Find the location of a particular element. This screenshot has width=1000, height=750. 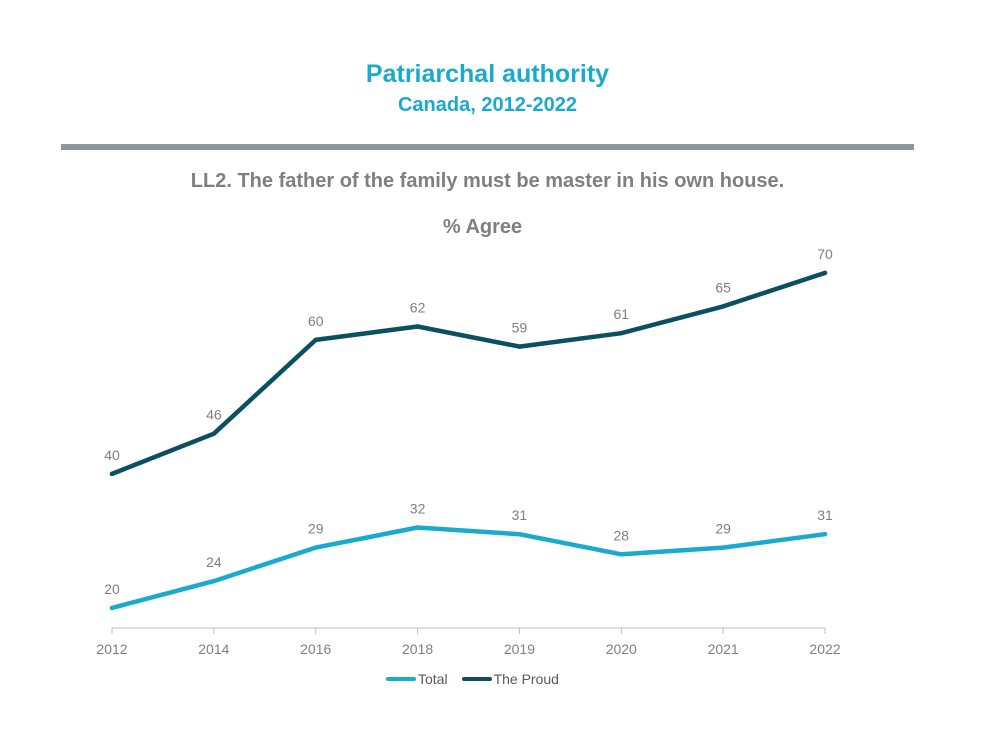

data-label-the-proud: 65 is located at coordinates (723, 287).